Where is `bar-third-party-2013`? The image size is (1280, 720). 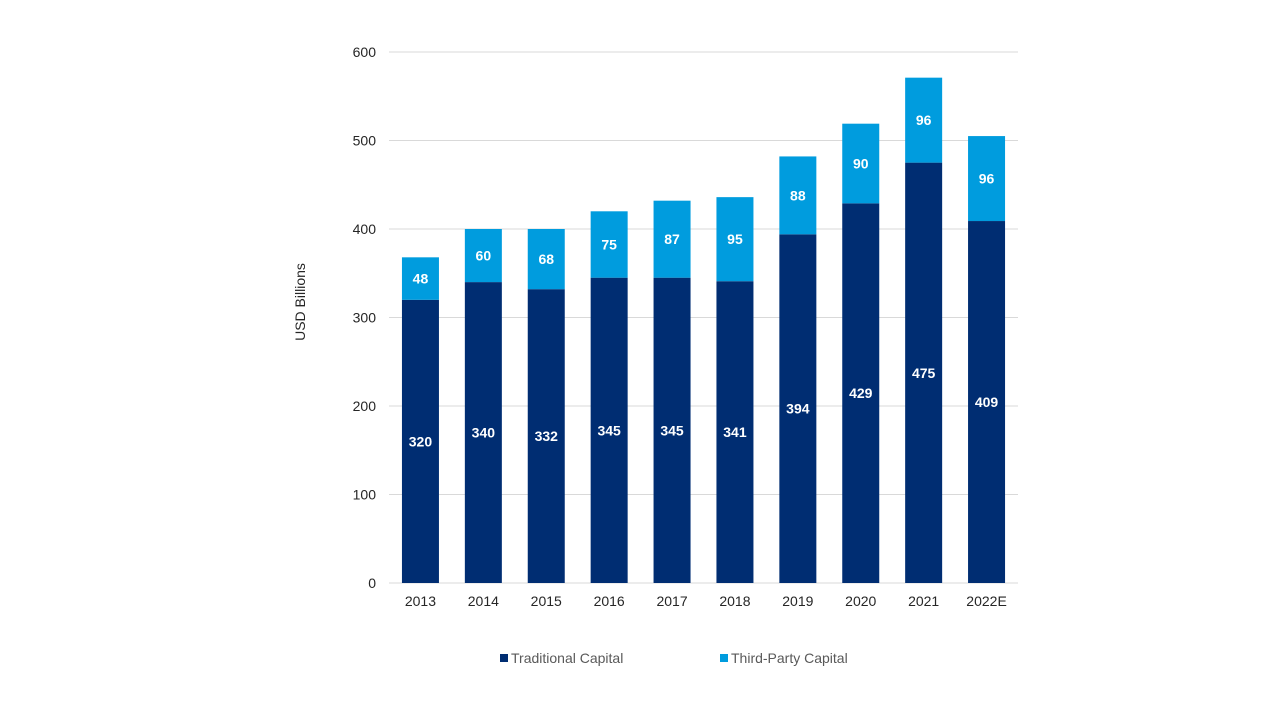 bar-third-party-2013 is located at coordinates (420, 278).